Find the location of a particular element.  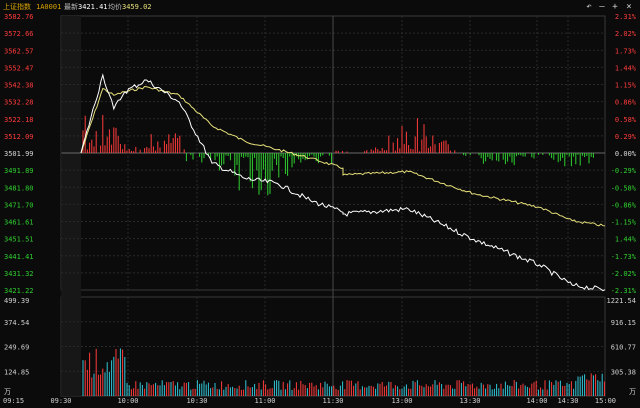

price-tick-label: 3562.57 is located at coordinates (19, 51).